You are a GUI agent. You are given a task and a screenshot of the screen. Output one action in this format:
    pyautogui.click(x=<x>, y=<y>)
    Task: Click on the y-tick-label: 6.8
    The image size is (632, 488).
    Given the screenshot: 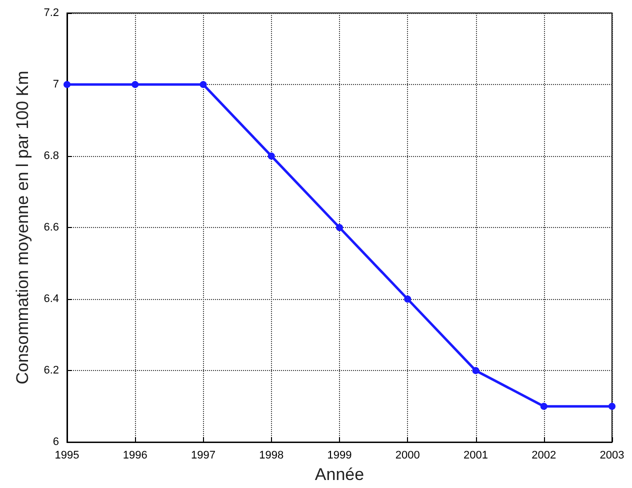 What is the action you would take?
    pyautogui.click(x=51, y=156)
    